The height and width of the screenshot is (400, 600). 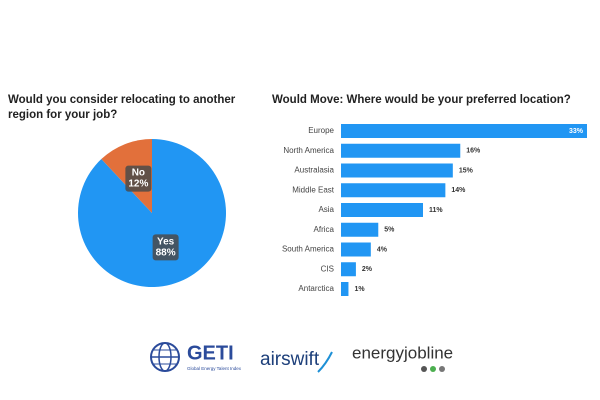 I want to click on y-tick-label: Australasia, so click(x=314, y=170).